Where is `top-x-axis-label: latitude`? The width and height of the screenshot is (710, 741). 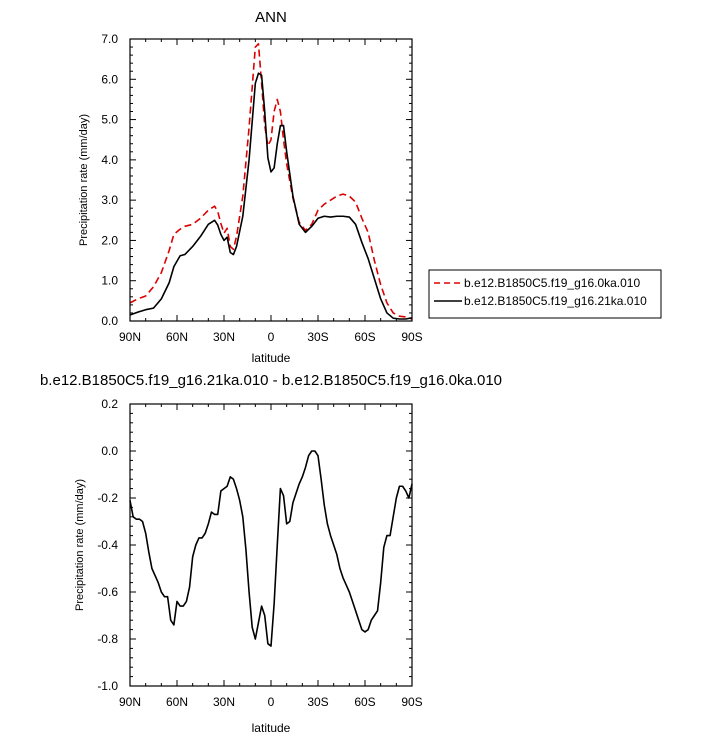
top-x-axis-label: latitude is located at coordinates (271, 358).